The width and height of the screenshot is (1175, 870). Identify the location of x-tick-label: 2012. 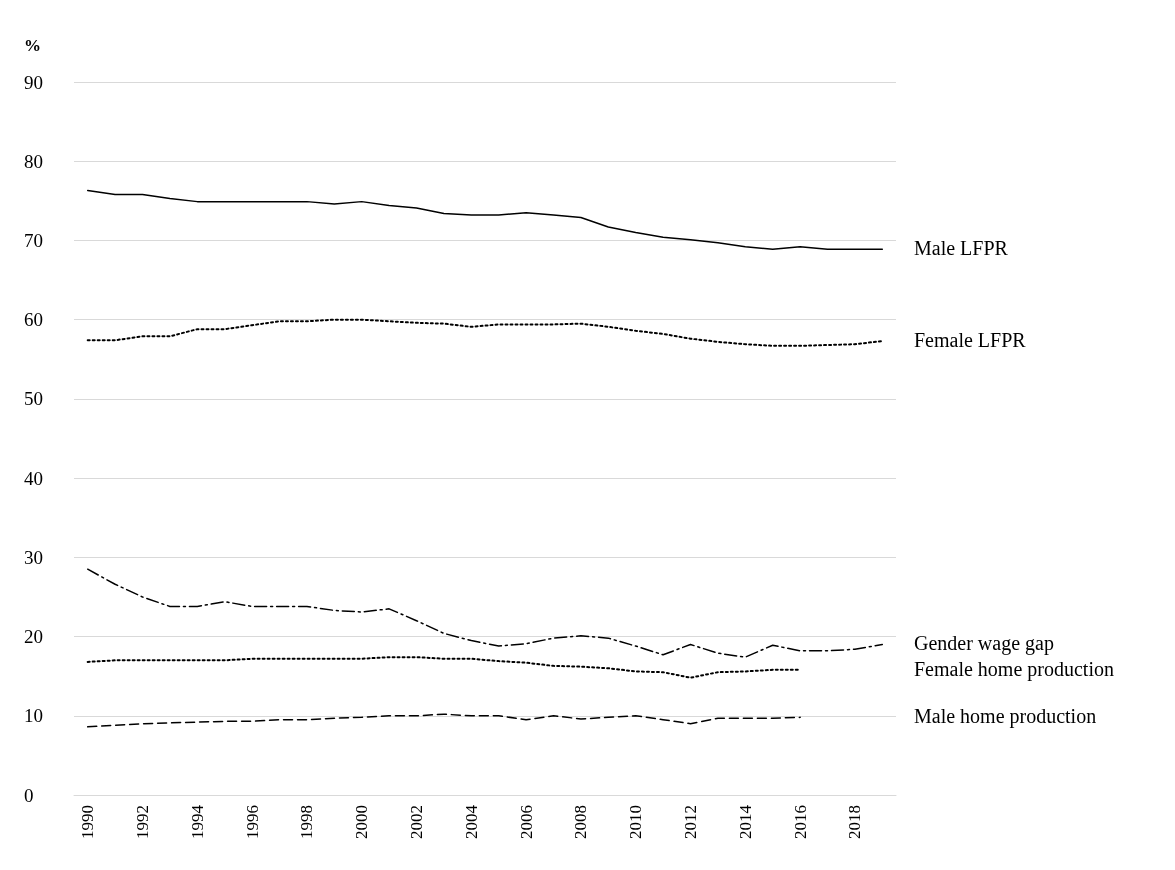
(690, 822).